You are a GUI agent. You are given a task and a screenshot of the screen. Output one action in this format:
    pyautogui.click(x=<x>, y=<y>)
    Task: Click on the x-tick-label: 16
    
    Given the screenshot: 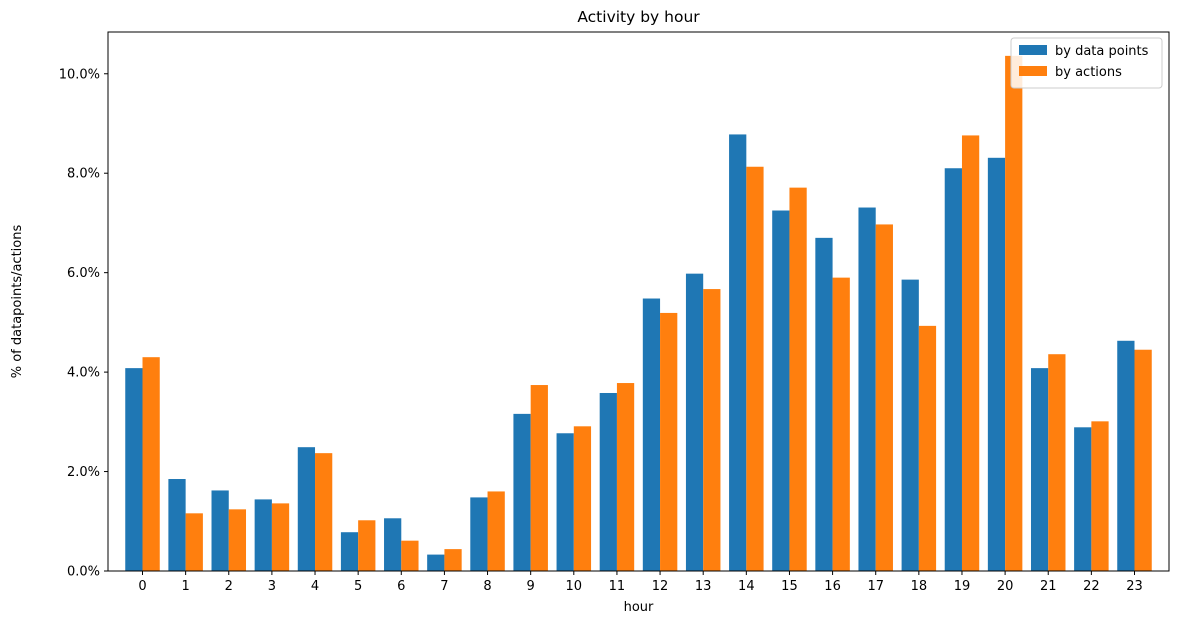 What is the action you would take?
    pyautogui.click(x=832, y=586)
    